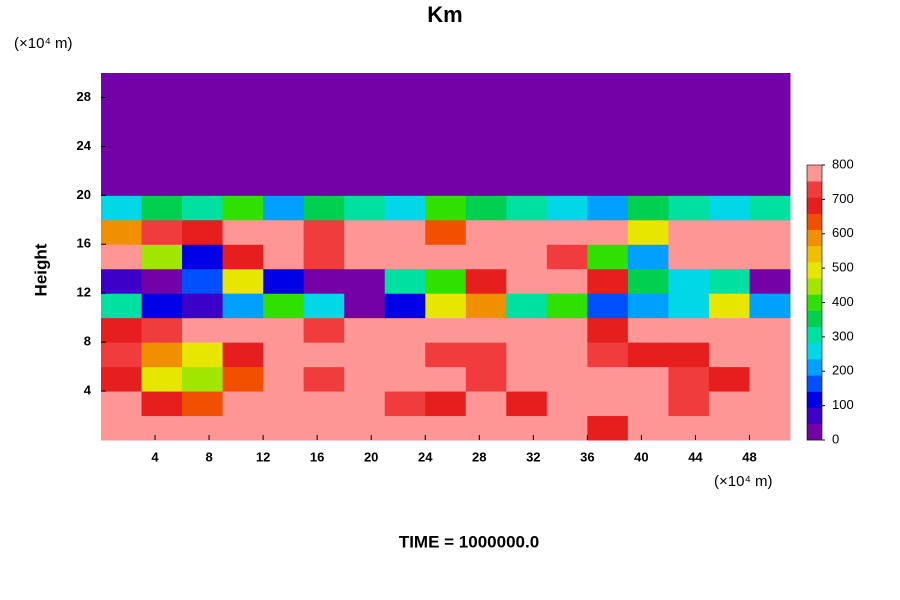 This screenshot has height=600, width=900. I want to click on y-tick-label: 16, so click(84, 243).